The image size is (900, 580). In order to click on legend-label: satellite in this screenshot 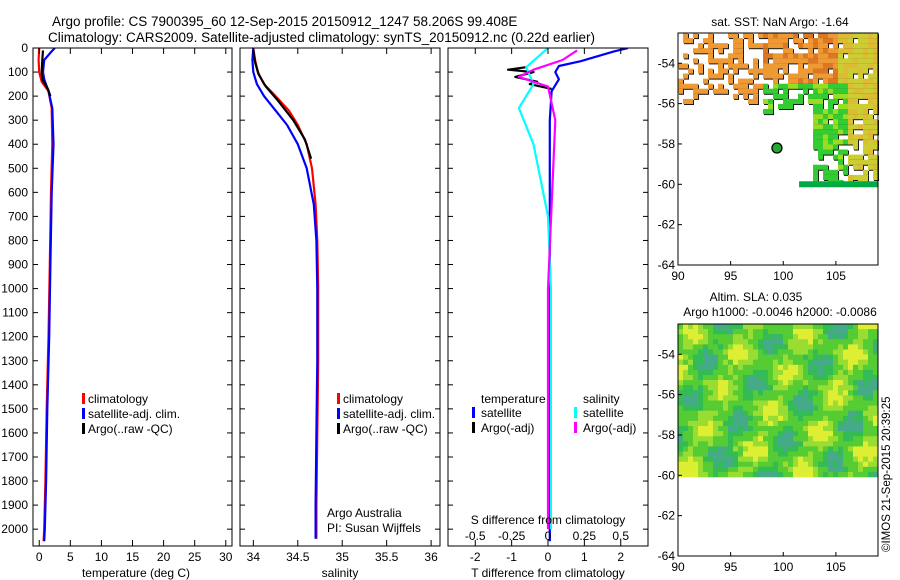, I will do `click(501, 413)`.